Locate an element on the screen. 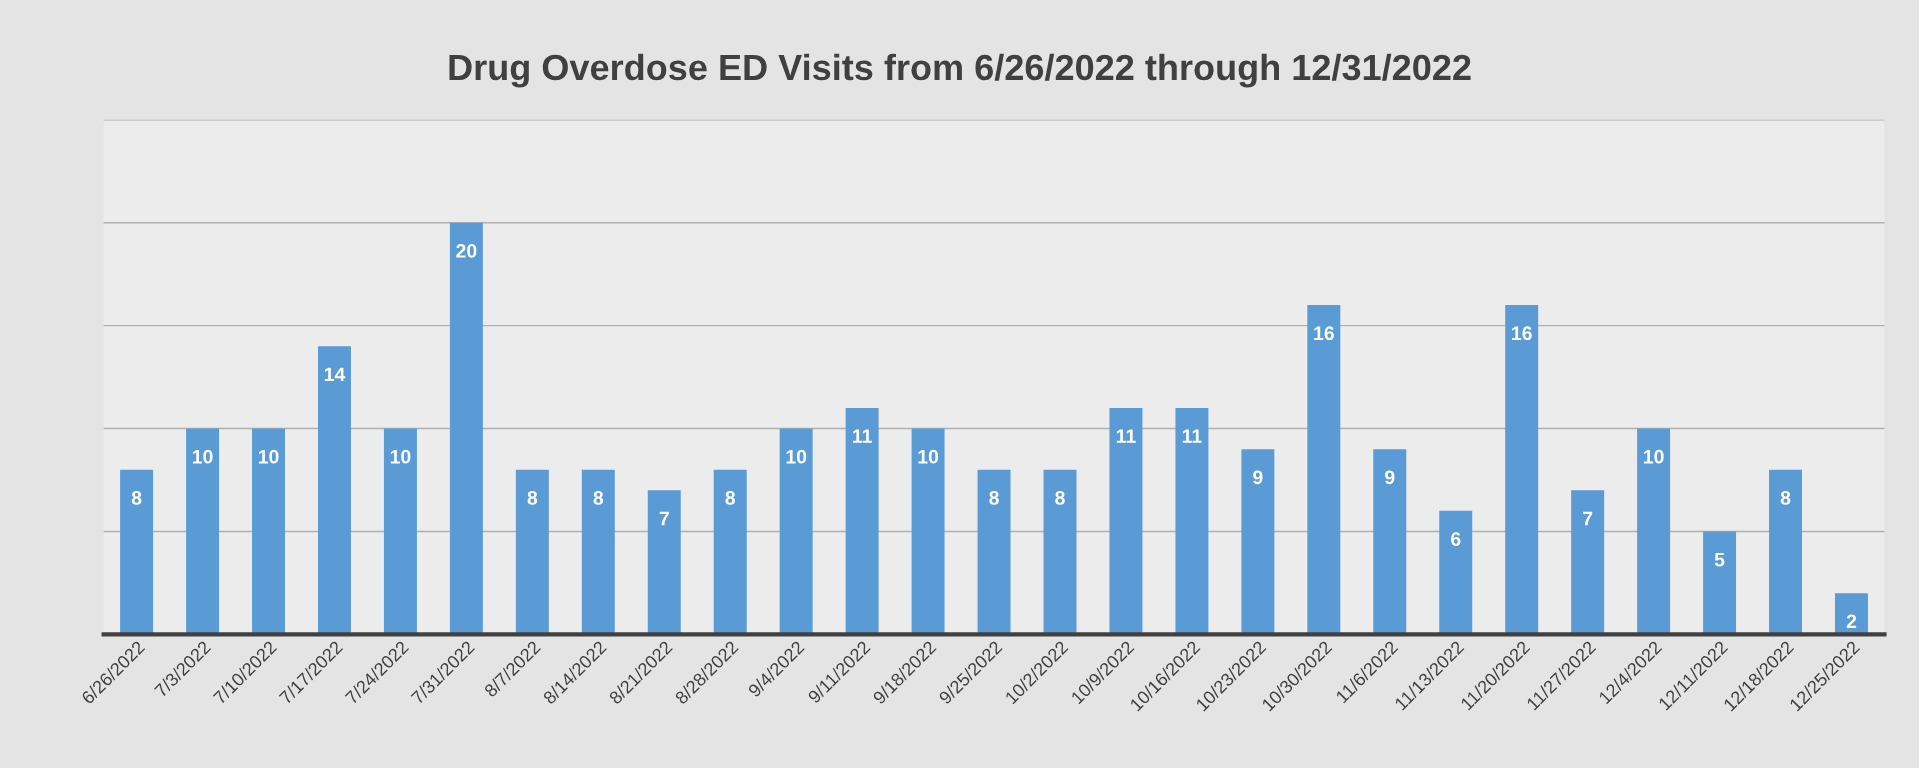 This screenshot has width=1919, height=768. data-label: 14 is located at coordinates (335, 374).